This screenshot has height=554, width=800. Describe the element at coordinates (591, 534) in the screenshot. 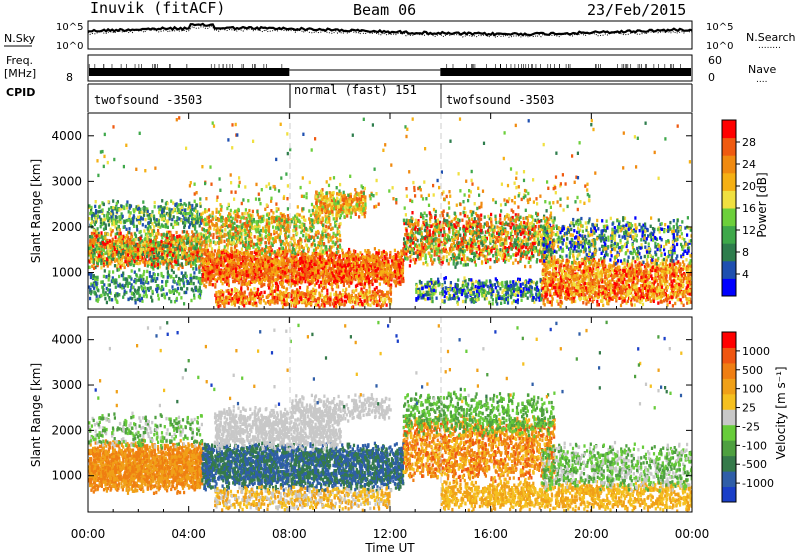

I see `xtick-label-5: 20:00` at that location.